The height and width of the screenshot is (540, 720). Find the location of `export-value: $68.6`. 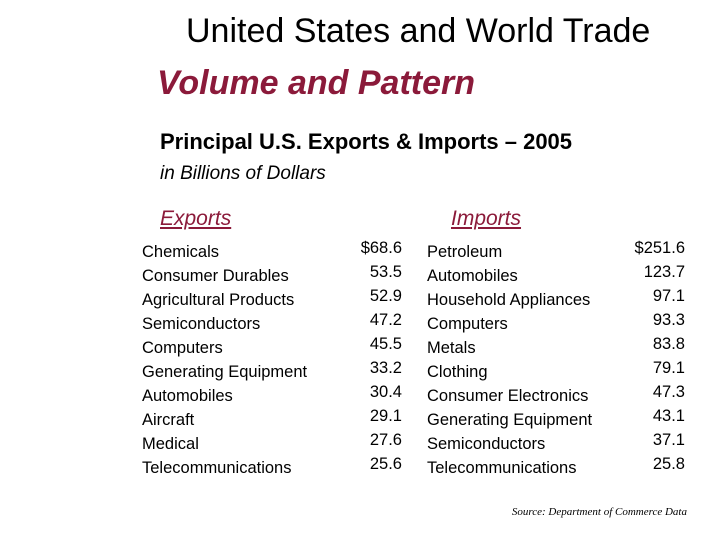

export-value: $68.6 is located at coordinates (381, 248).